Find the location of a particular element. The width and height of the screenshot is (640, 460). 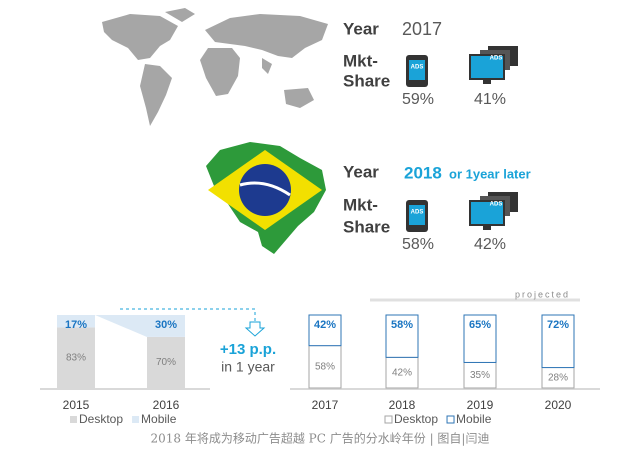

x-tick-label: 2017 is located at coordinates (325, 405).